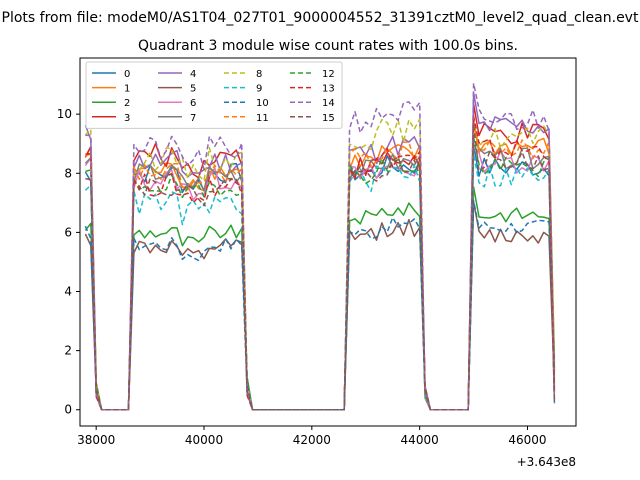  What do you see at coordinates (328, 118) in the screenshot?
I see `legend-label-15: 15` at bounding box center [328, 118].